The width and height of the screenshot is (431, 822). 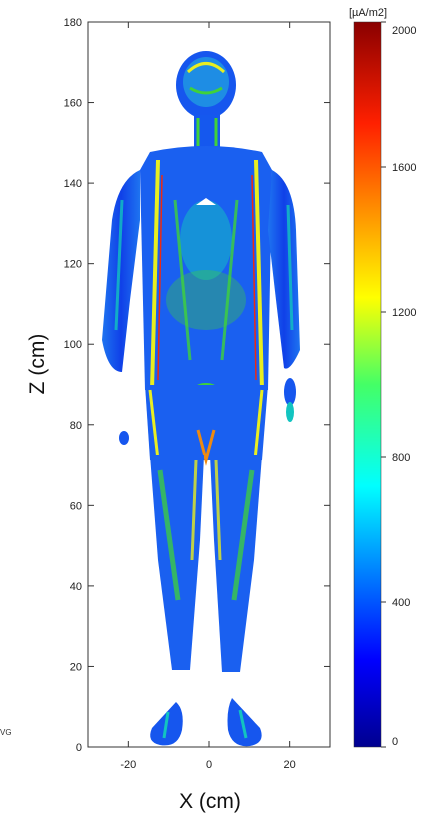 I want to click on right-foot-shape, so click(x=244, y=722).